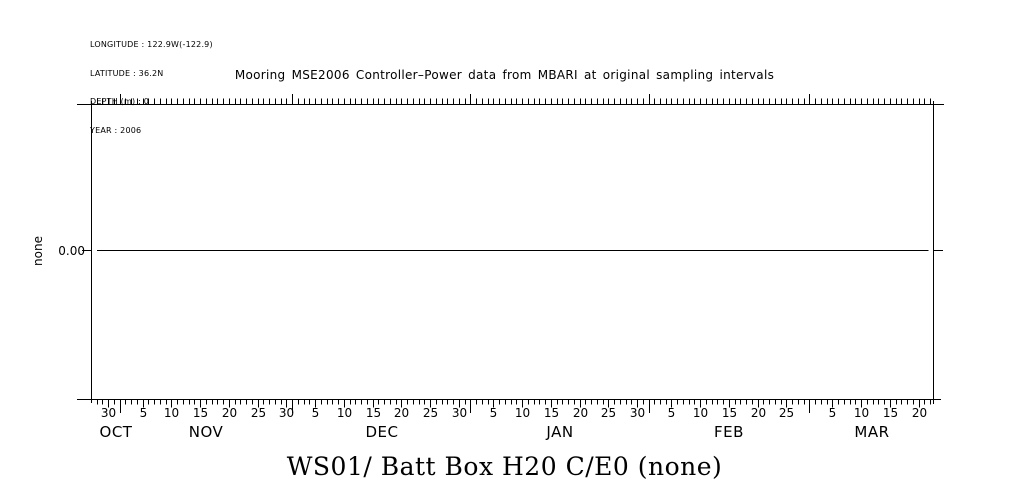  What do you see at coordinates (116, 130) in the screenshot?
I see `metadata-line-year: YEAR : 2006` at bounding box center [116, 130].